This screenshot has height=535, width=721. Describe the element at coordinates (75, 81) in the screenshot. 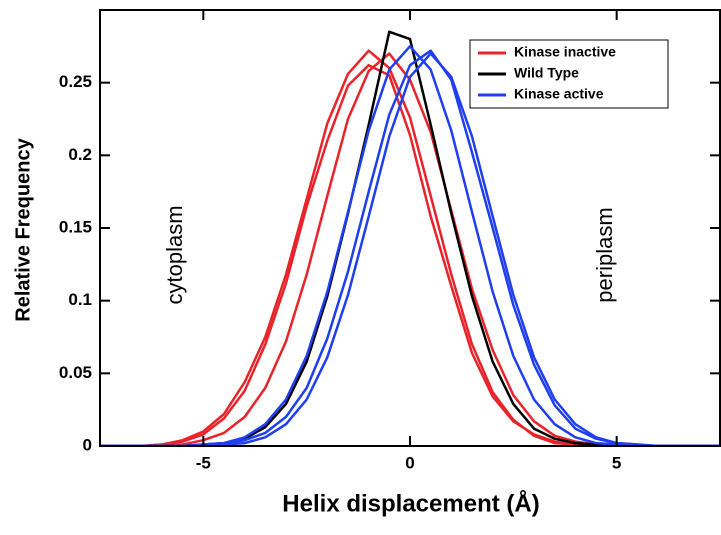

I see `y-tick-label: 0.25` at that location.